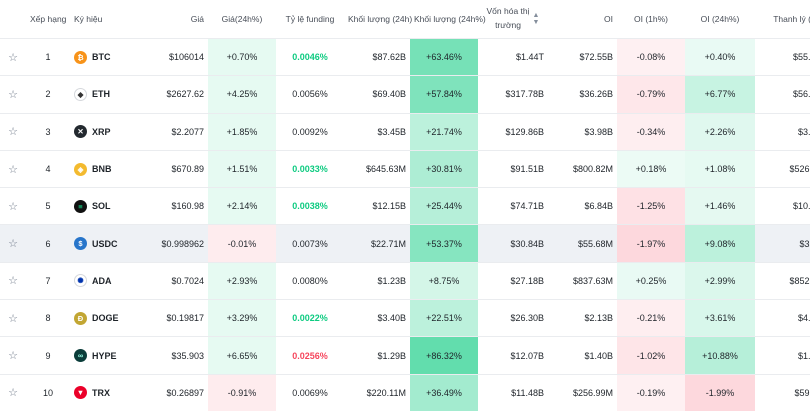 This screenshot has width=810, height=411. What do you see at coordinates (791, 19) in the screenshot?
I see `col-liquidation: Thanh lý (24h)` at bounding box center [791, 19].